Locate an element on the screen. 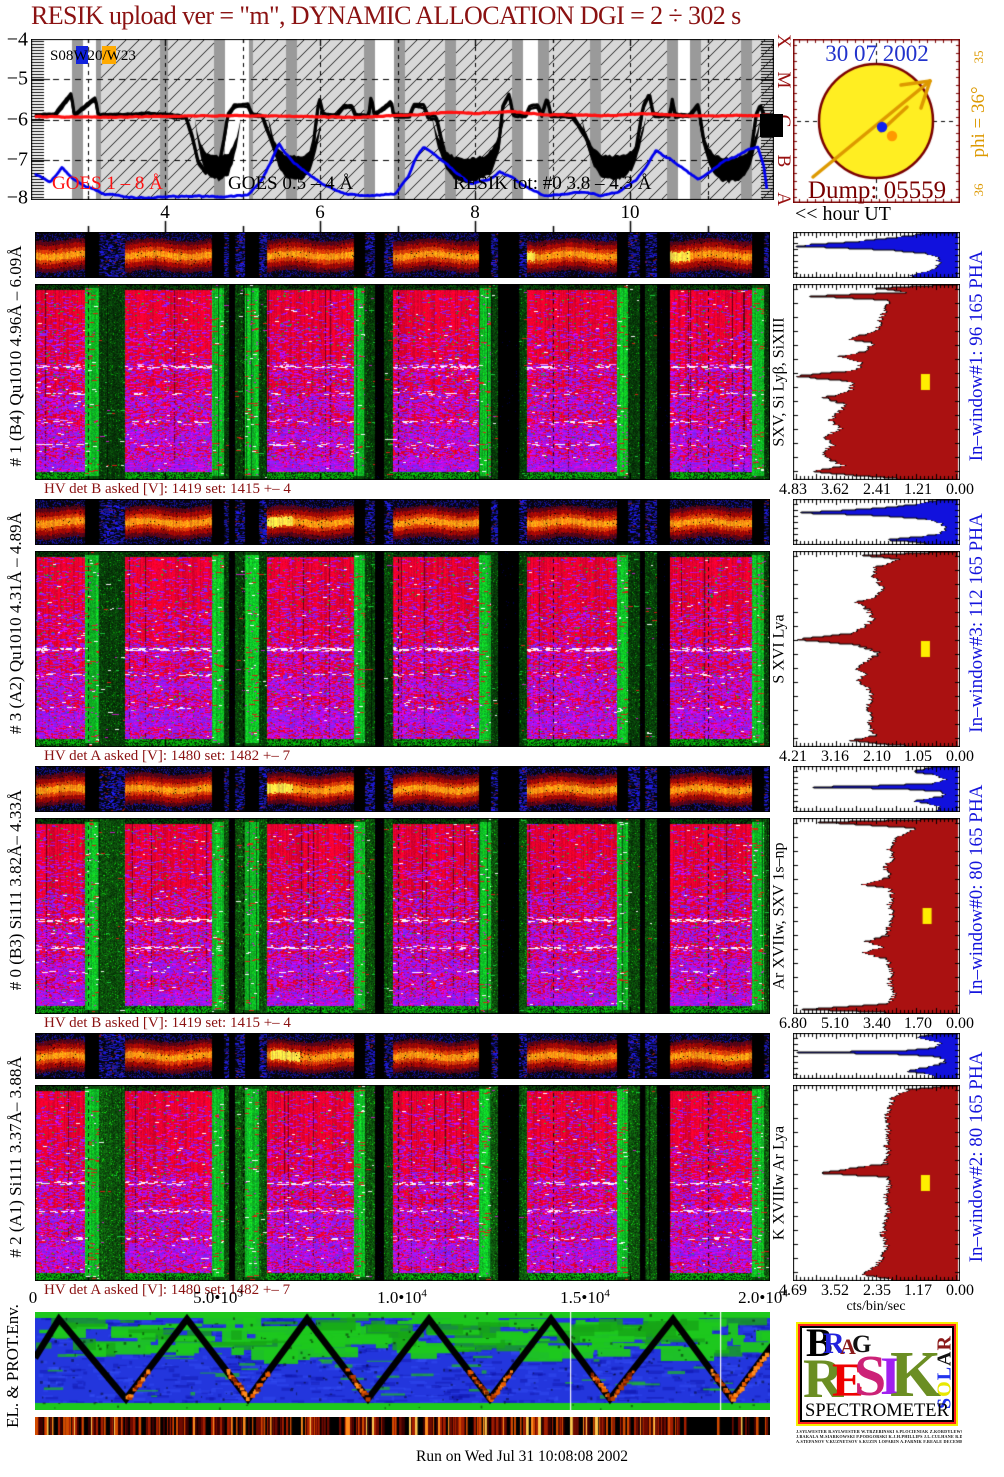 Image resolution: width=1004 pixels, height=1477 pixels. row1-spectrum-histogram-canvas is located at coordinates (876, 382).